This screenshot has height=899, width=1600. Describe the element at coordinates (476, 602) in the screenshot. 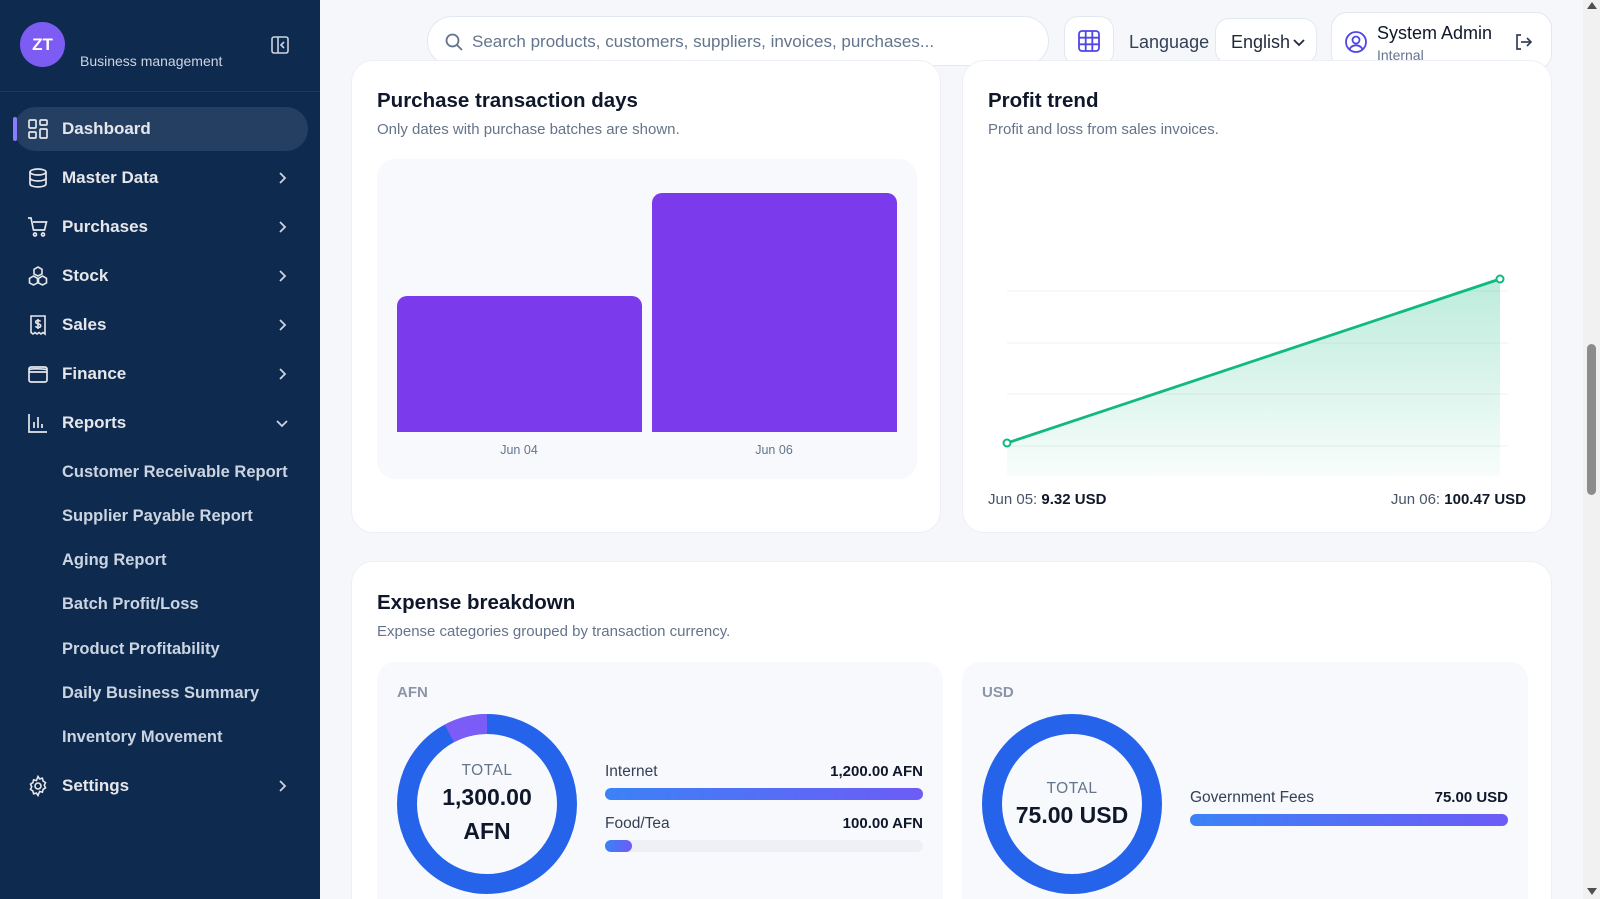

I see `card-title: Expense breakdown` at that location.